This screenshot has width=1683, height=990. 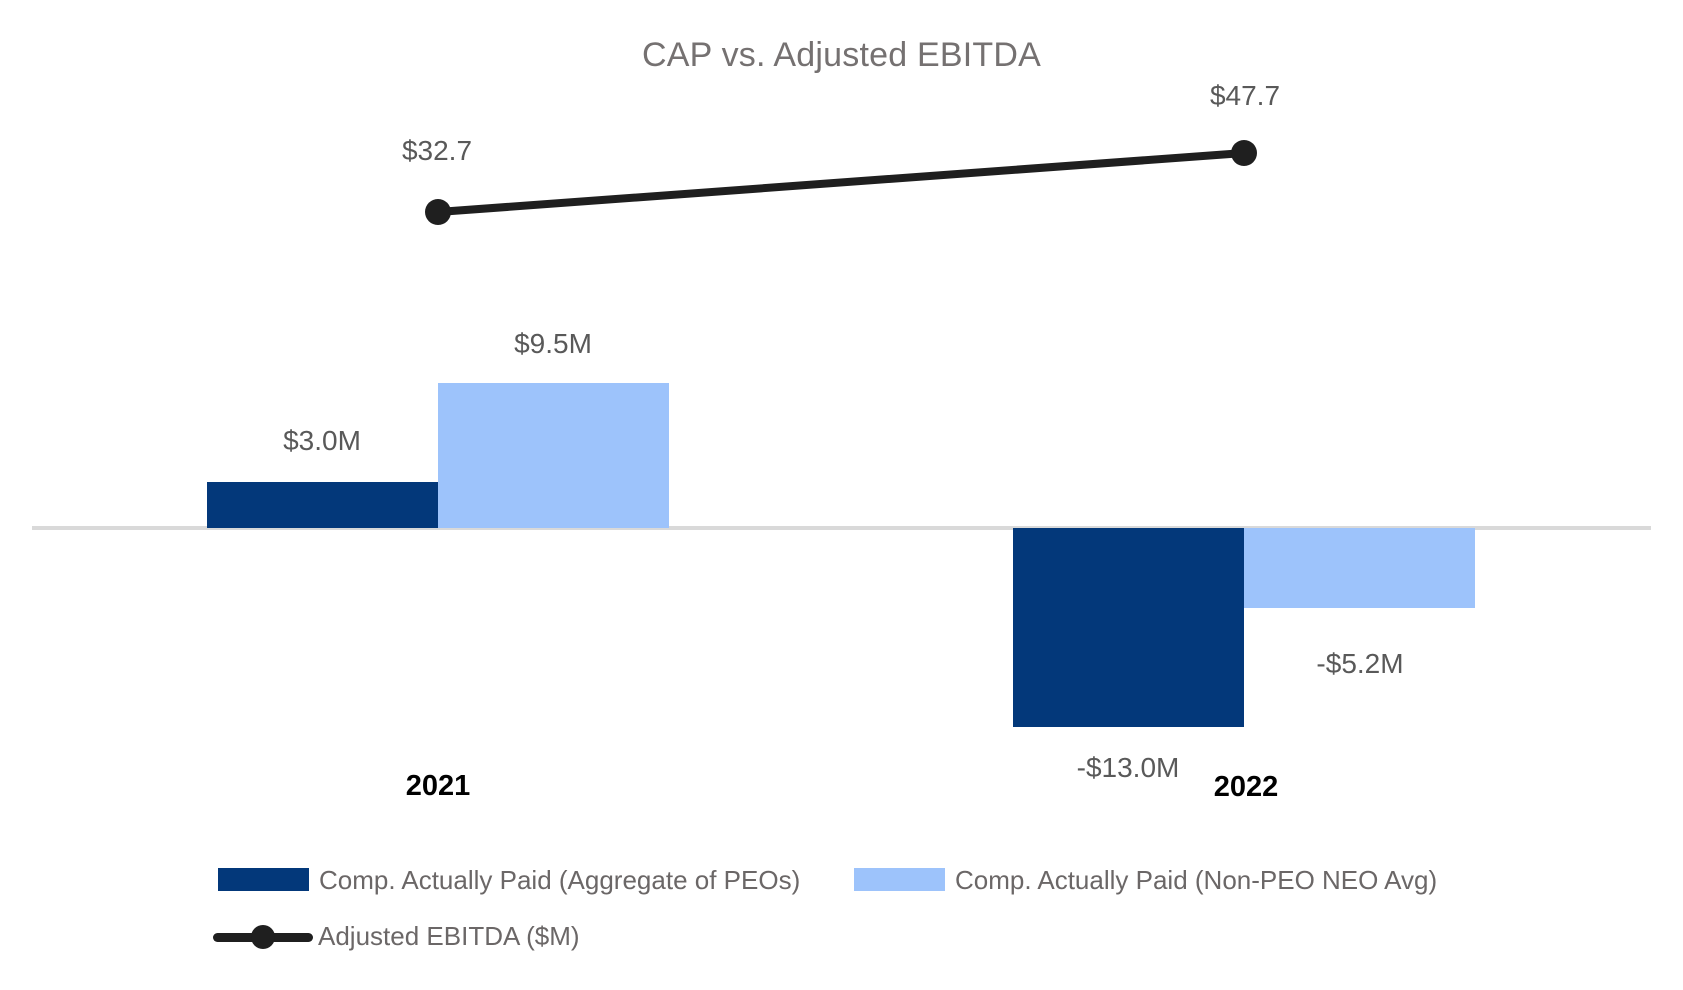 What do you see at coordinates (1245, 95) in the screenshot?
I see `label-ebitda-2022: $47.7` at bounding box center [1245, 95].